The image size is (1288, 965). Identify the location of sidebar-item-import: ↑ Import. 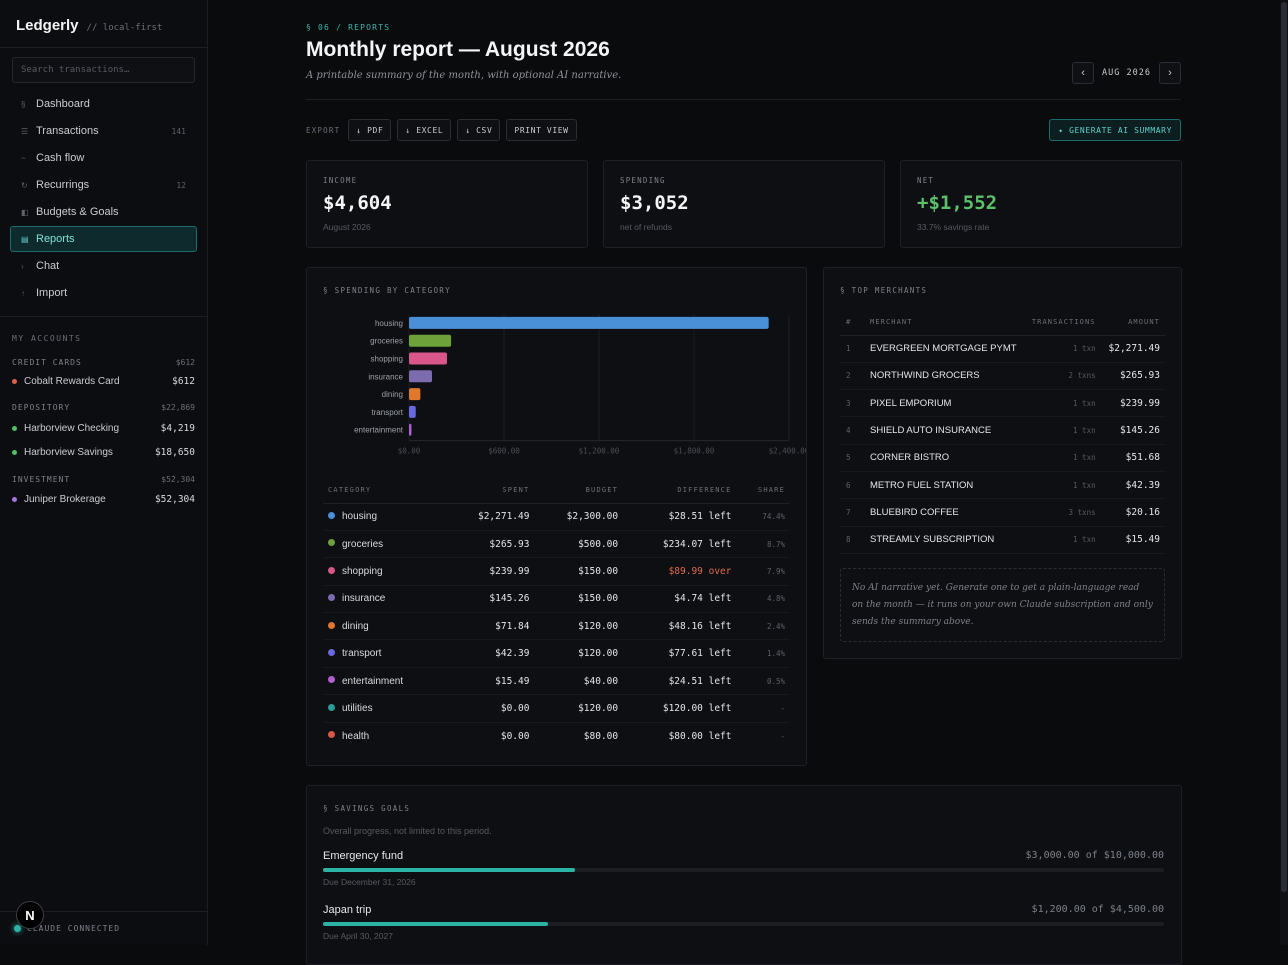
(103, 293).